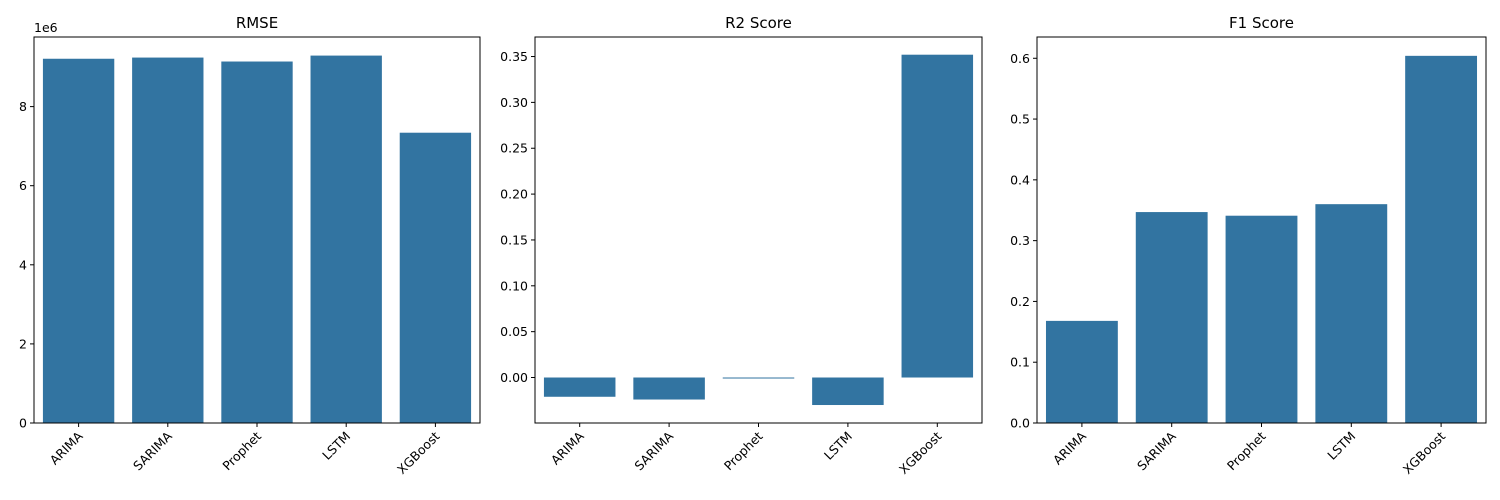 The image size is (1500, 500). What do you see at coordinates (1020, 240) in the screenshot?
I see `y-tick-label: 0.3` at bounding box center [1020, 240].